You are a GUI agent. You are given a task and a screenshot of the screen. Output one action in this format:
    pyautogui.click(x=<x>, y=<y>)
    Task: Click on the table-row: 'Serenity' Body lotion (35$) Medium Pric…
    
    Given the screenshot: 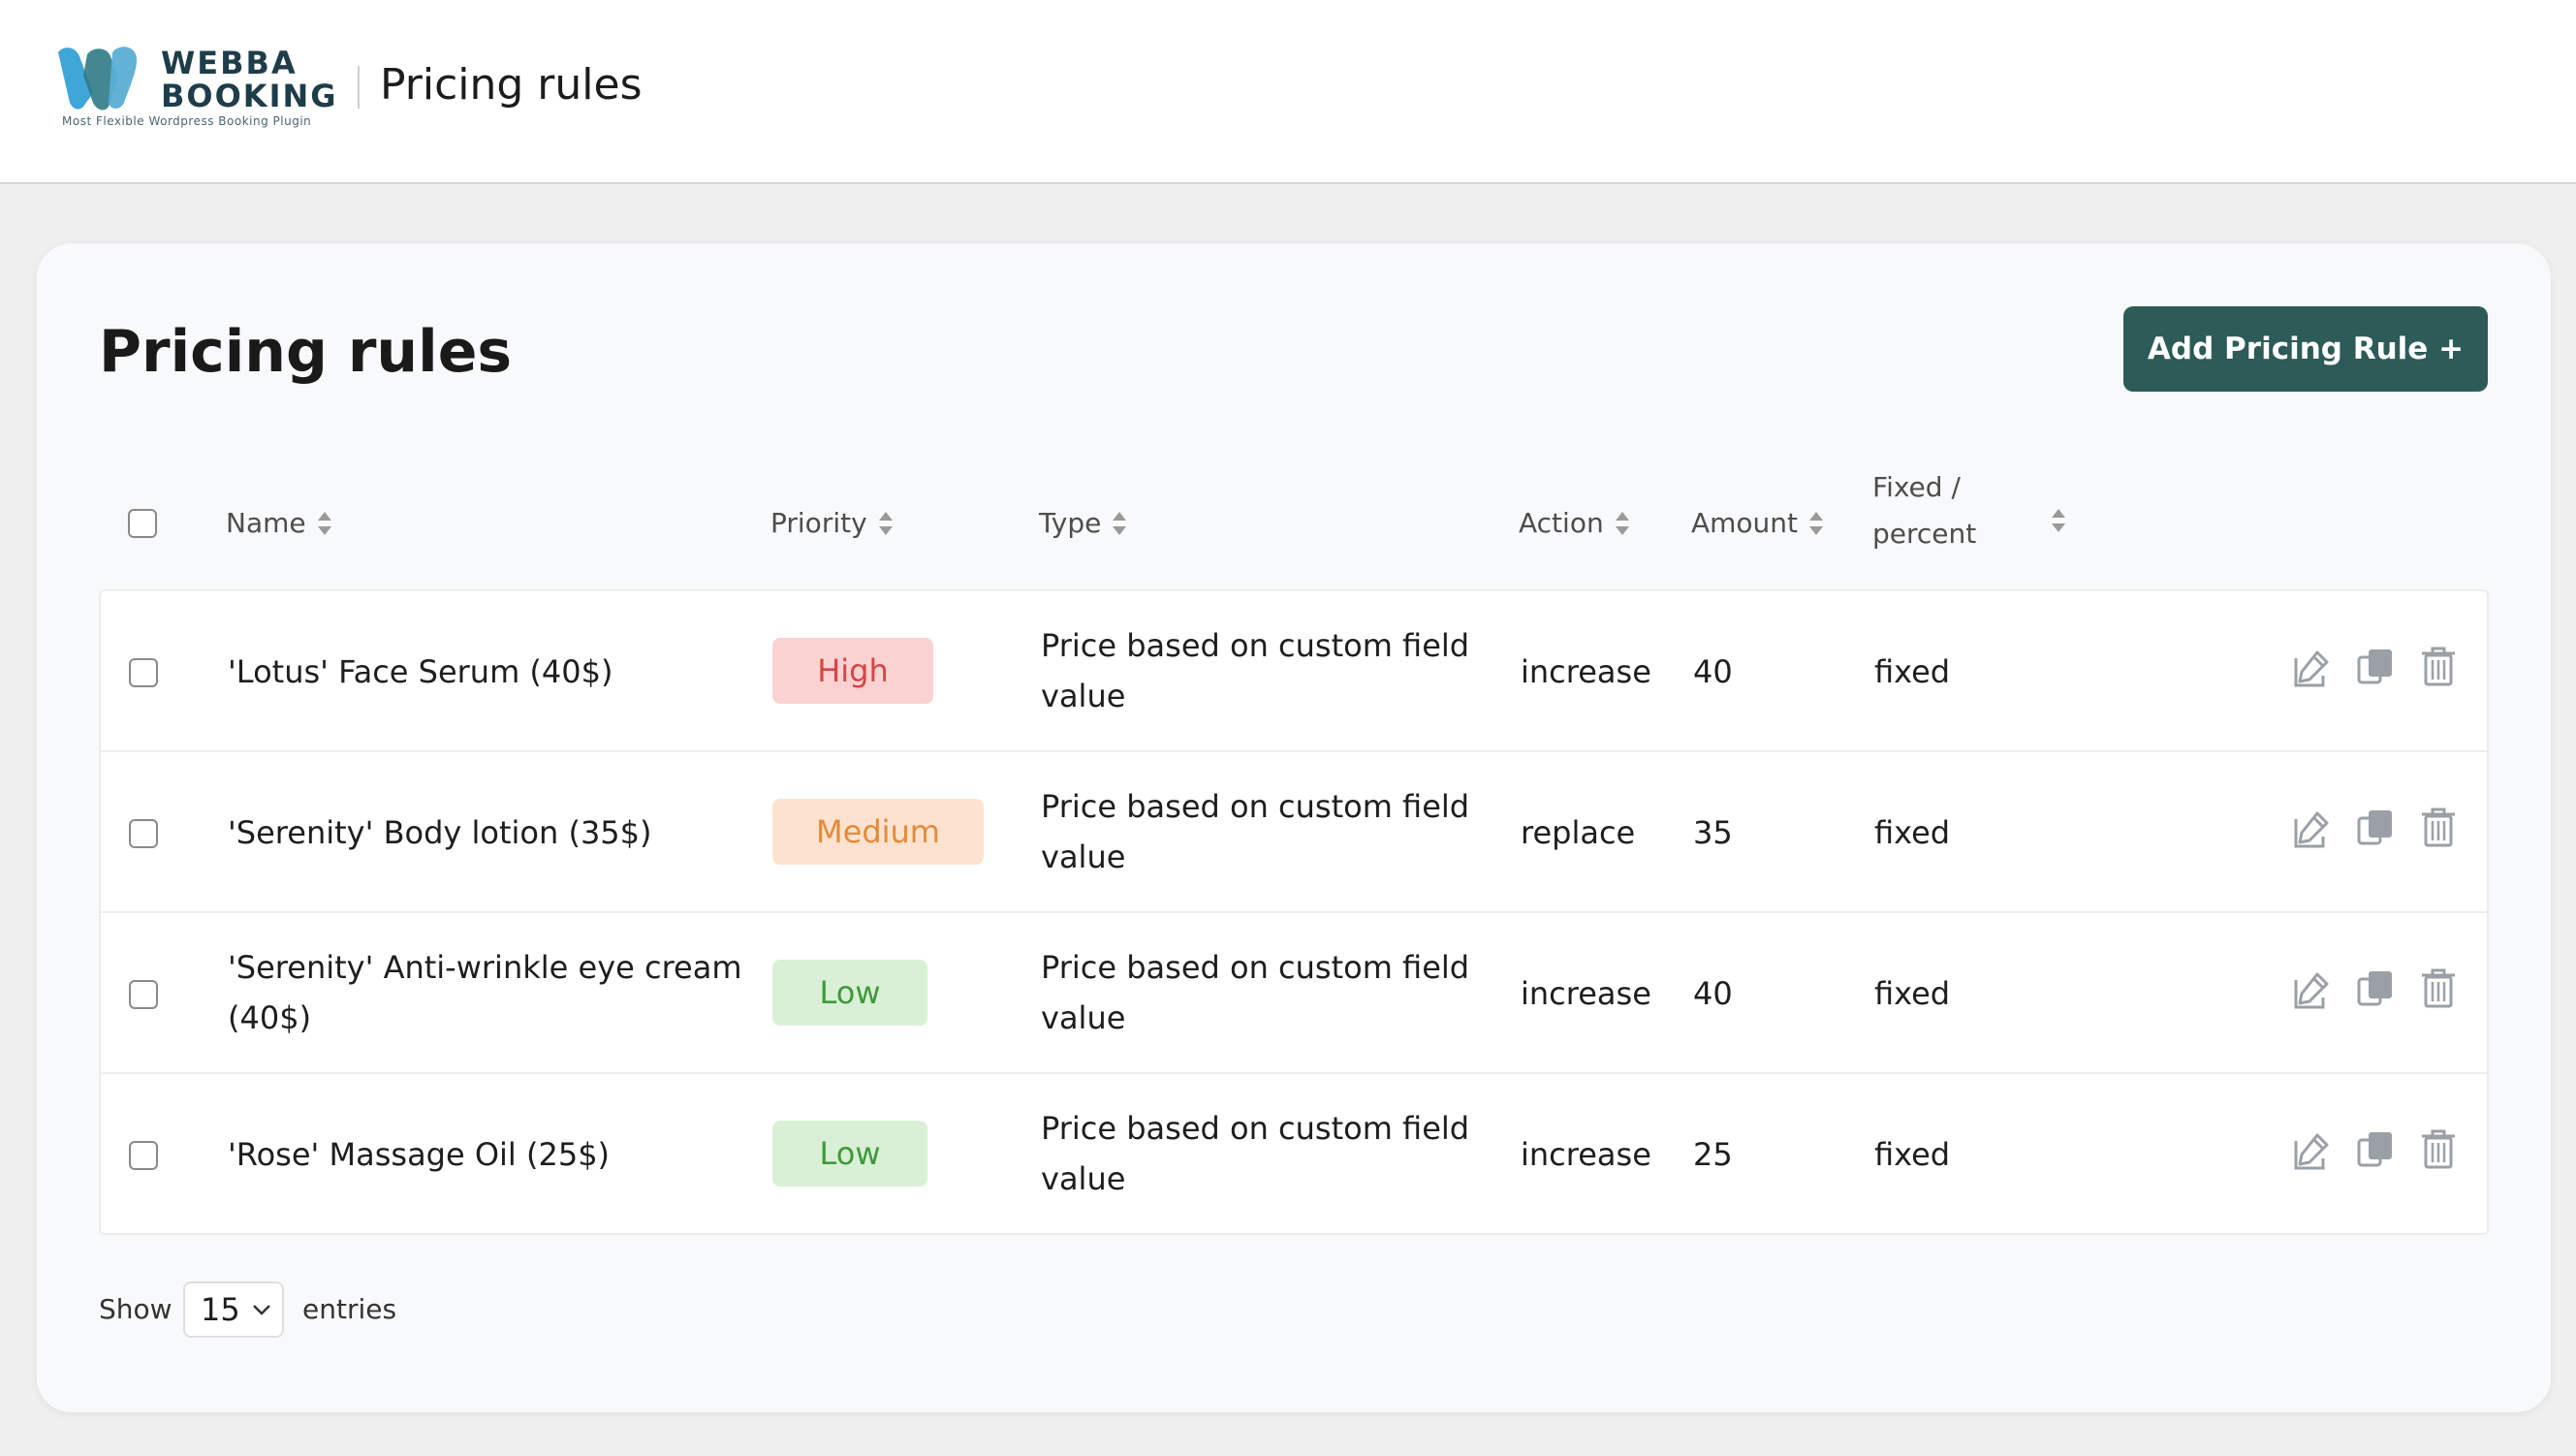 What is the action you would take?
    pyautogui.click(x=1294, y=832)
    